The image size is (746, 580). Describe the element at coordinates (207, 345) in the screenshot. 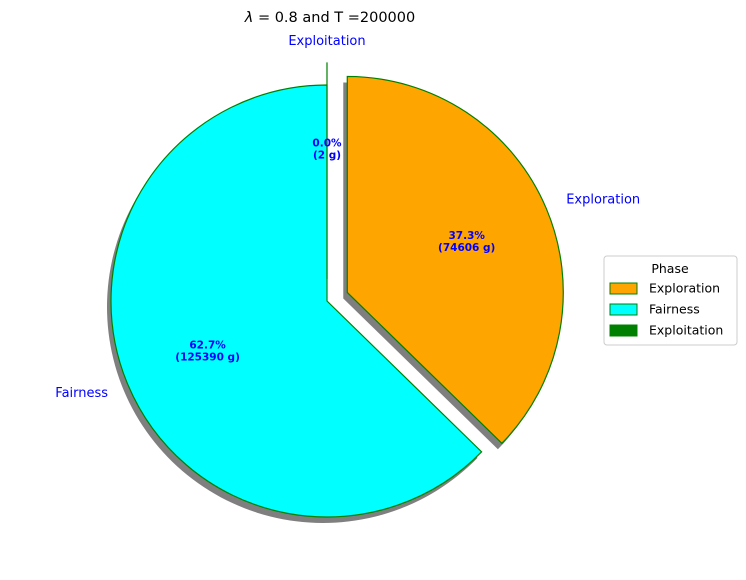

I see `slice-percent-fairness: 62.7%` at that location.